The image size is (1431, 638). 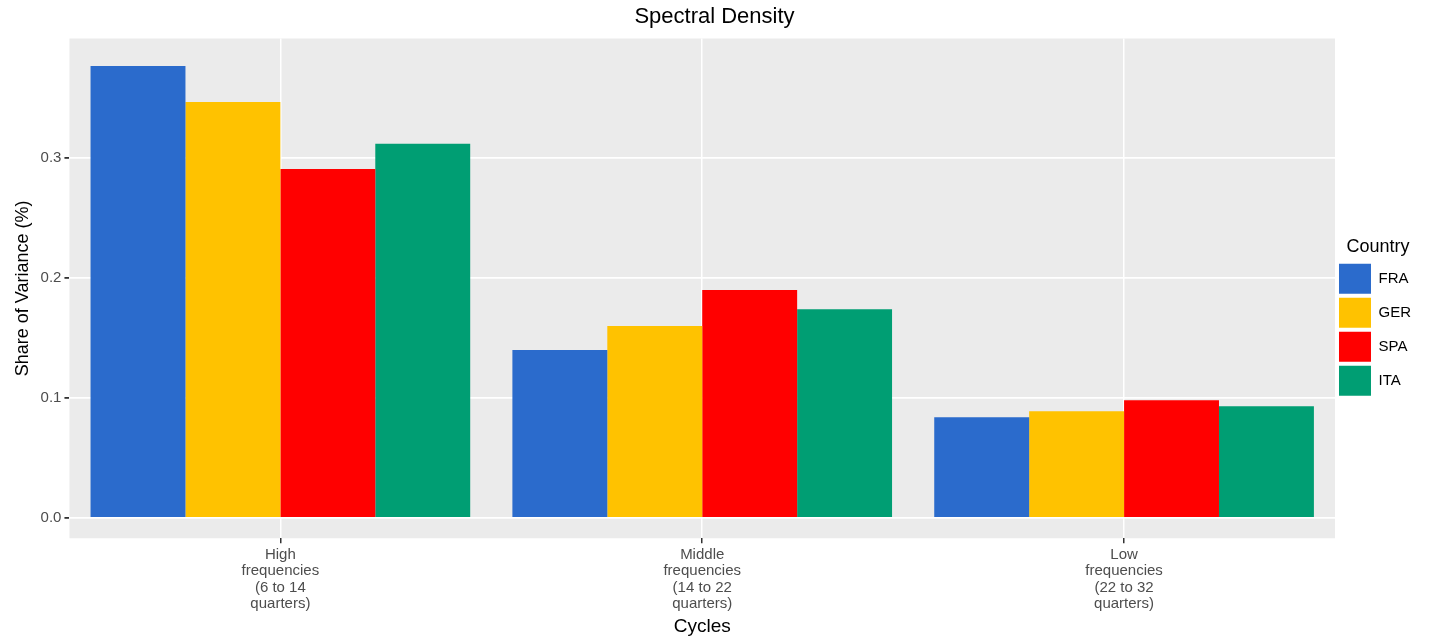 I want to click on y-axis-title: Share of Variance (%), so click(x=21, y=288).